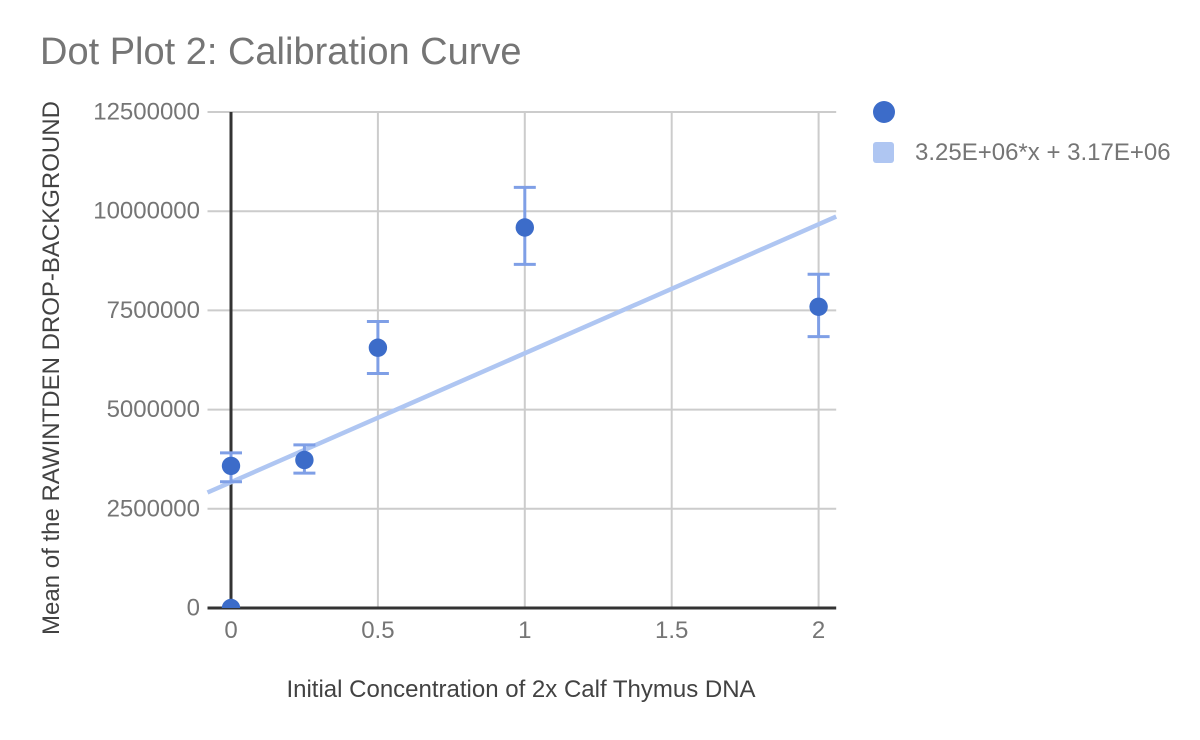 This screenshot has width=1200, height=740. Describe the element at coordinates (883, 152) in the screenshot. I see `legend-trendline-marker-icon` at that location.